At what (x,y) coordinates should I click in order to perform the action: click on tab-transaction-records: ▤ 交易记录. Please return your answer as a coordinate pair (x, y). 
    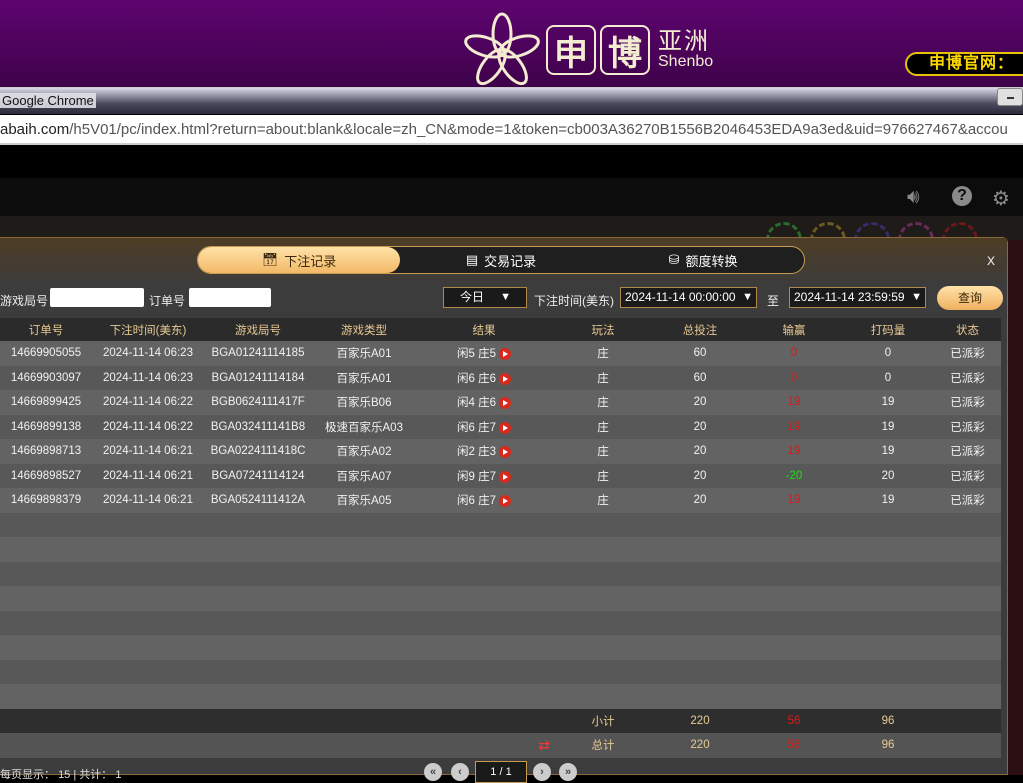
    Looking at the image, I should click on (501, 260).